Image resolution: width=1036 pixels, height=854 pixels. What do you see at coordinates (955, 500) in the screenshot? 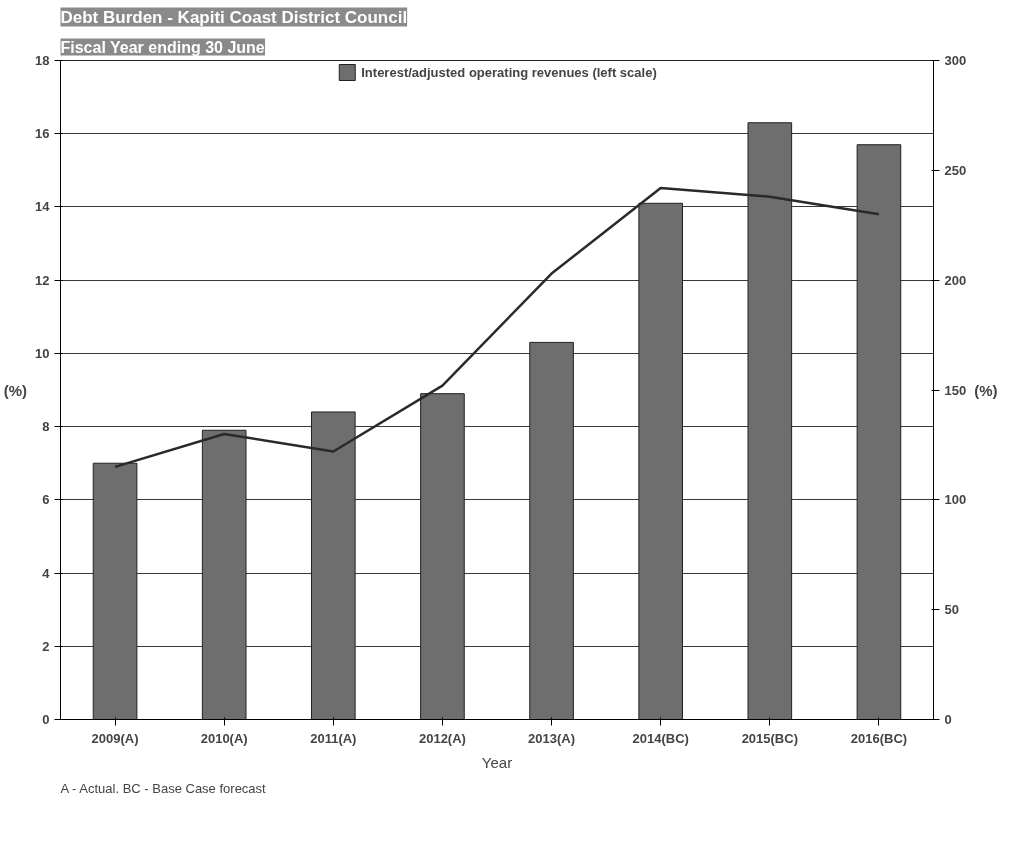
I see `y2-tick-label: 100` at bounding box center [955, 500].